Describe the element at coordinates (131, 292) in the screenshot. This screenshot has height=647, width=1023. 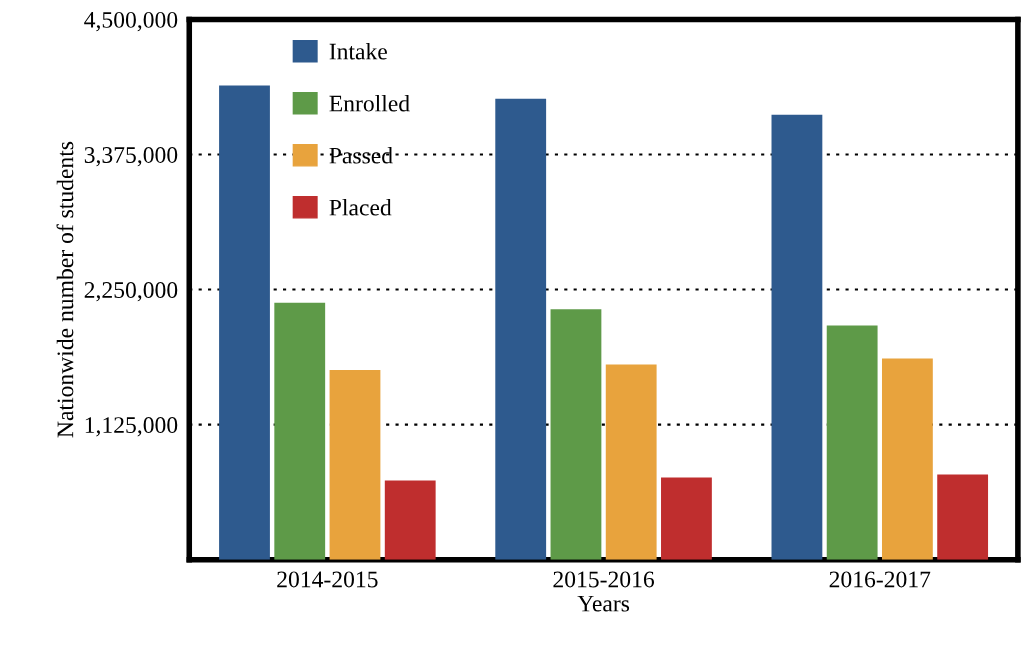
I see `y-tick-label: 2,250,000` at that location.